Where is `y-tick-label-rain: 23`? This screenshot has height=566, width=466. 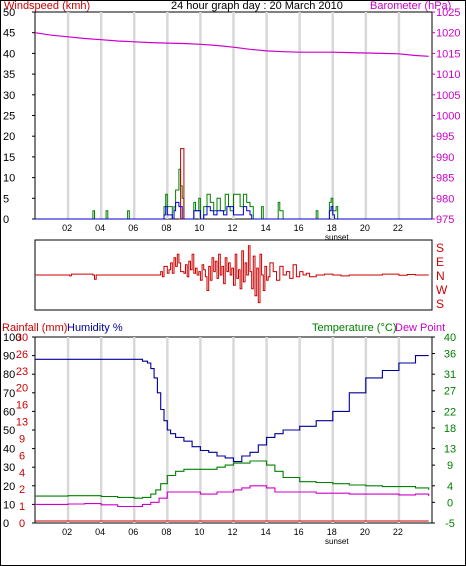 y-tick-label-rain: 23 is located at coordinates (22, 372).